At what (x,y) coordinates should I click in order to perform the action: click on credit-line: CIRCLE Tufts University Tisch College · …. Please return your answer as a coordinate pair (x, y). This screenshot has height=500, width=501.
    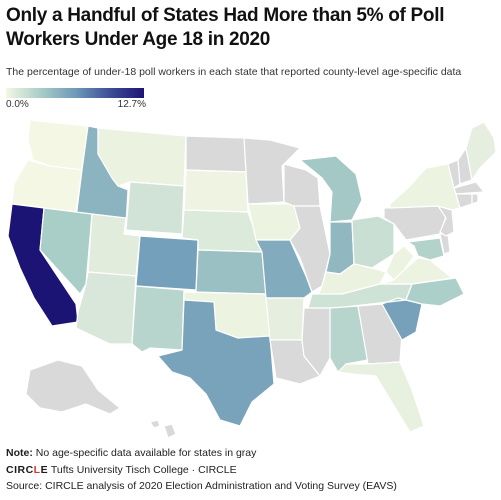
    Looking at the image, I should click on (121, 470).